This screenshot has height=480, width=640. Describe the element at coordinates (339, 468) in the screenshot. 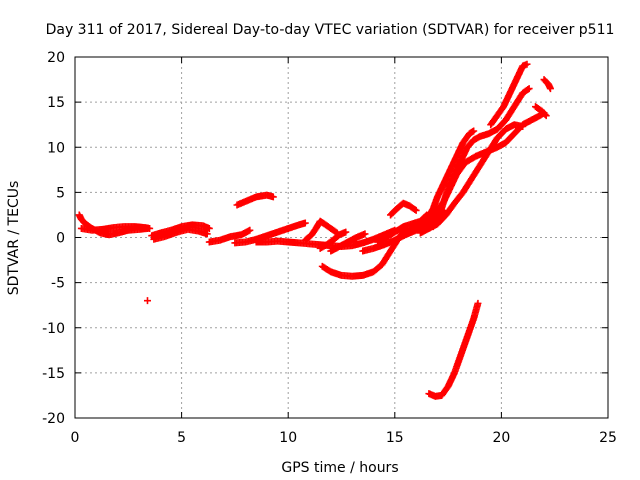

I see `x-axis-label: GPS time / hours` at that location.